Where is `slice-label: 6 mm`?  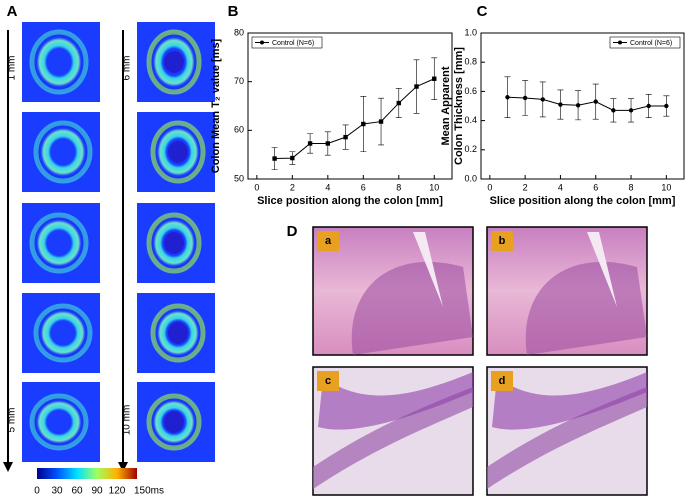 slice-label: 6 mm is located at coordinates (127, 68).